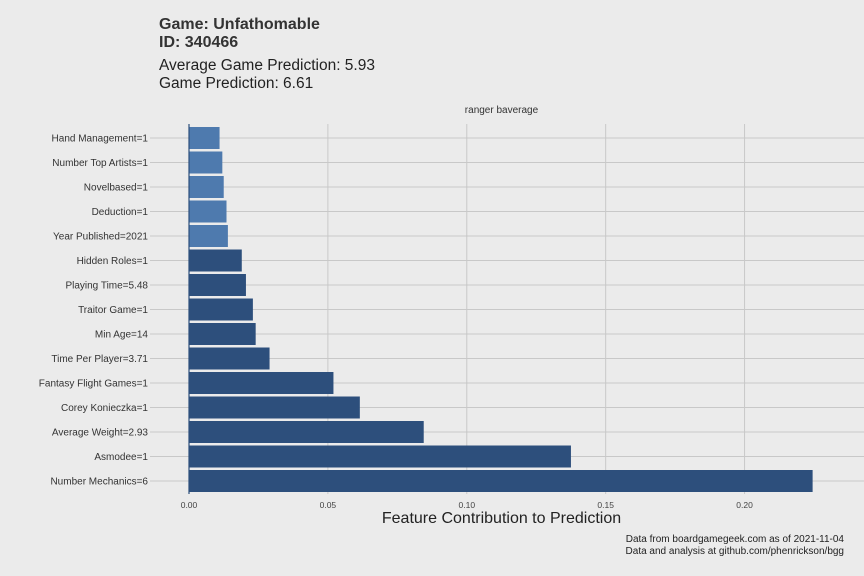 This screenshot has width=864, height=576. I want to click on facet-label: ranger baverage, so click(501, 110).